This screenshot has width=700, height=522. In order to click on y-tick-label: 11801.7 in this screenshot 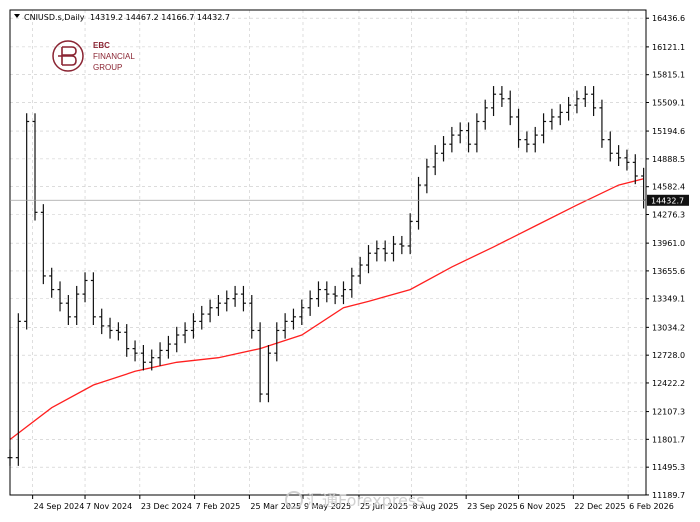, I will do `click(668, 439)`.